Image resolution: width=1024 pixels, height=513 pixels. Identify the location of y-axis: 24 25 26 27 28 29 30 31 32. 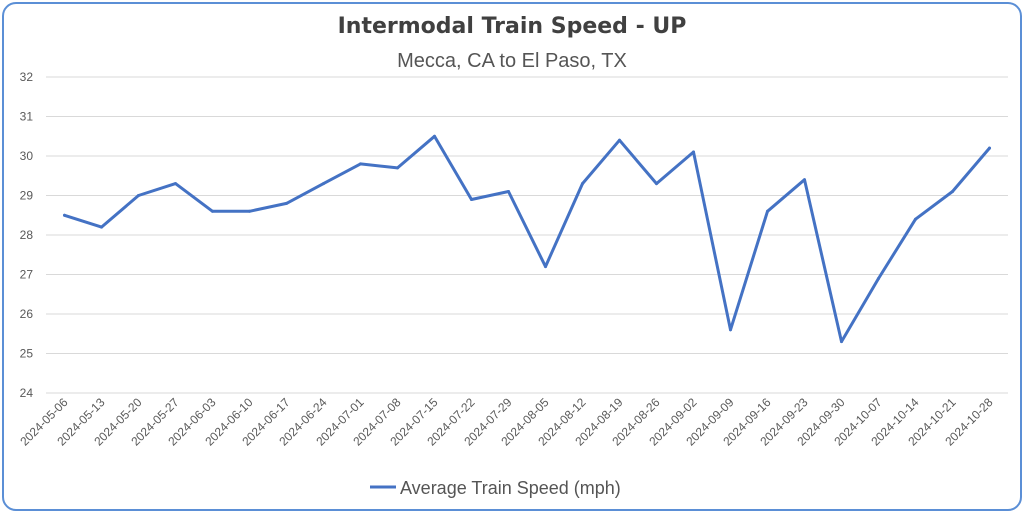
(27, 235).